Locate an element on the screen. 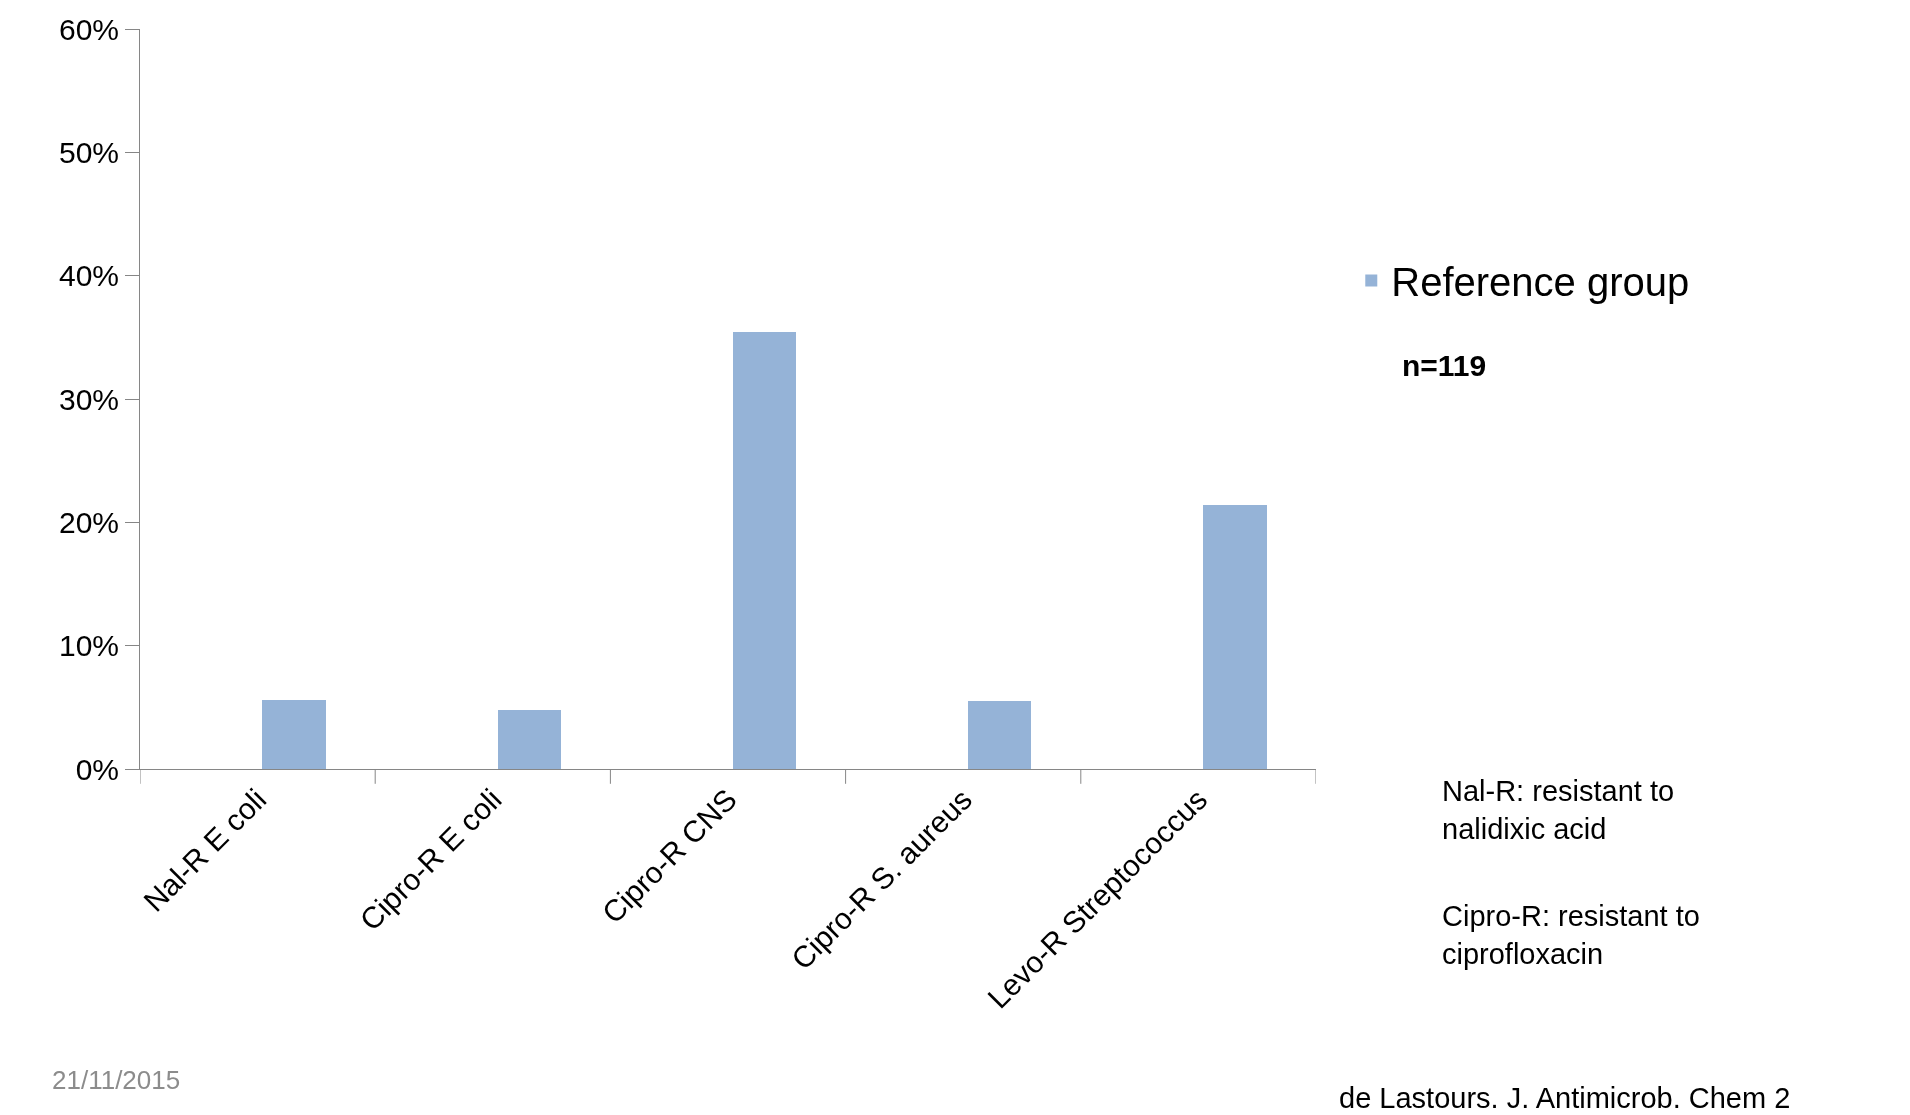 The height and width of the screenshot is (1115, 1910). y-tick-label: 40% is located at coordinates (88, 276).